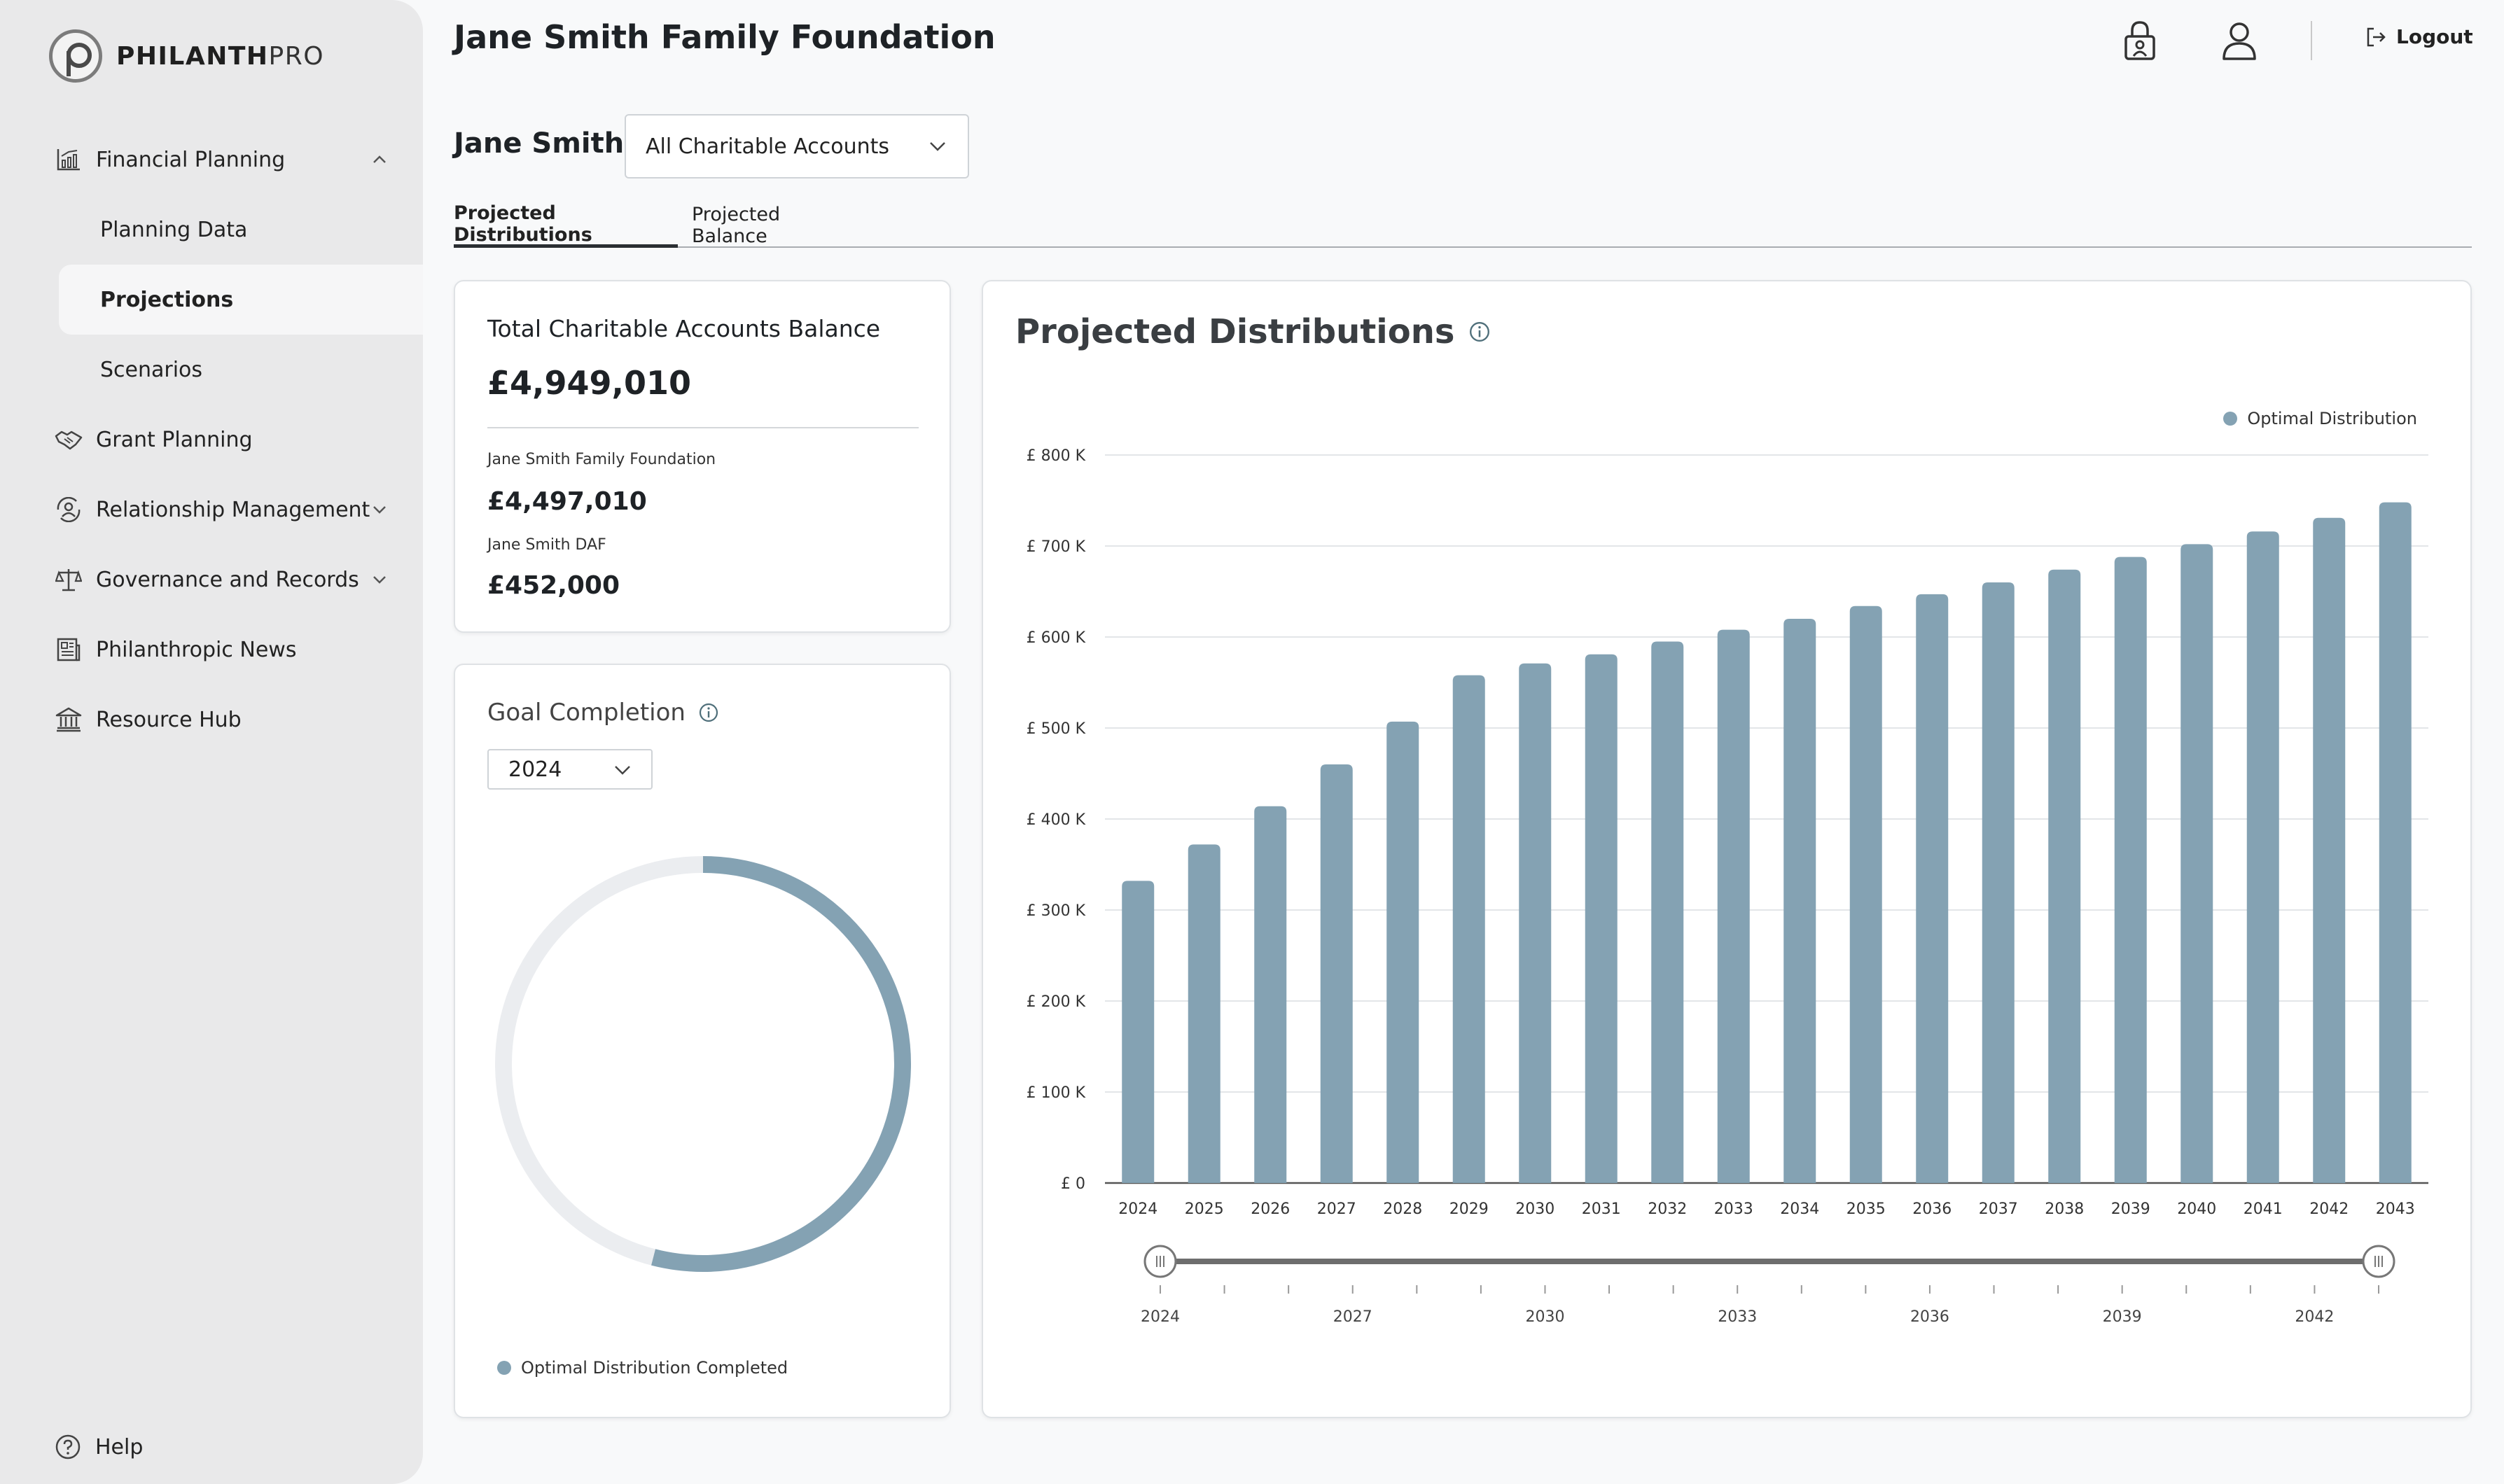  I want to click on chart-title: Projected Distributions, so click(1253, 331).